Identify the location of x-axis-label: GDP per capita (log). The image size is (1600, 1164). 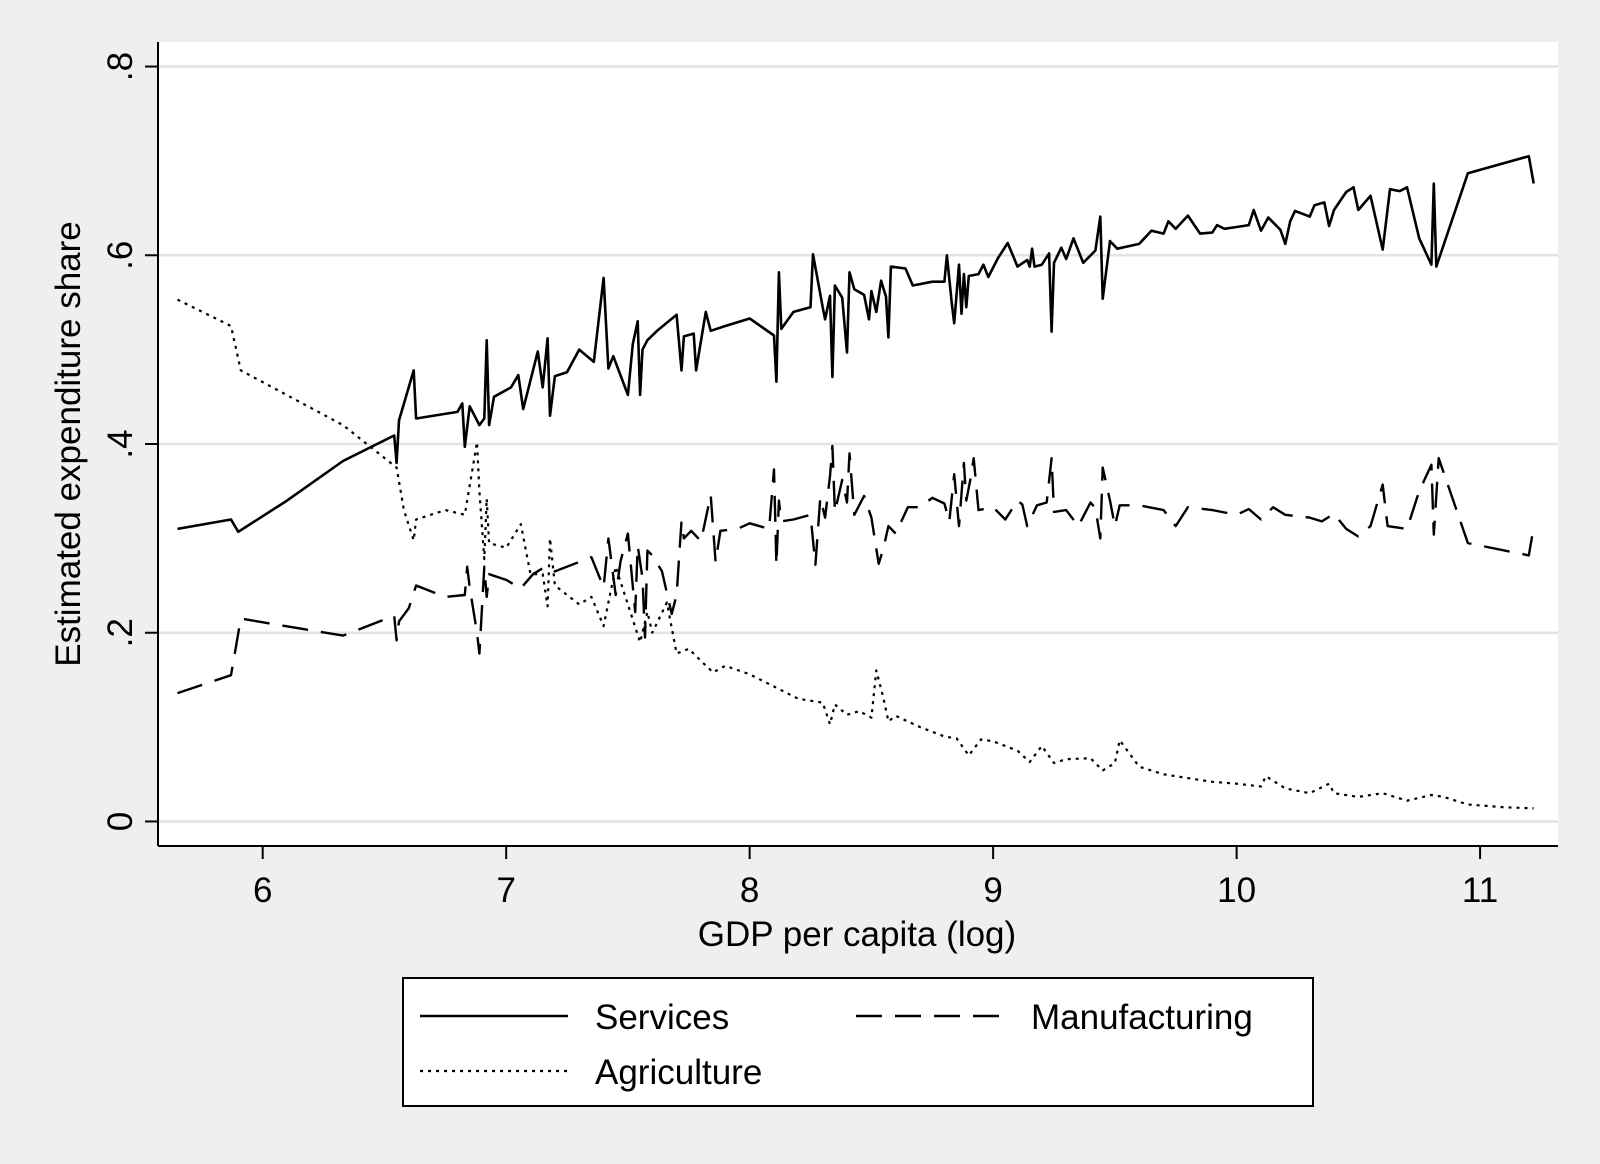
(857, 934).